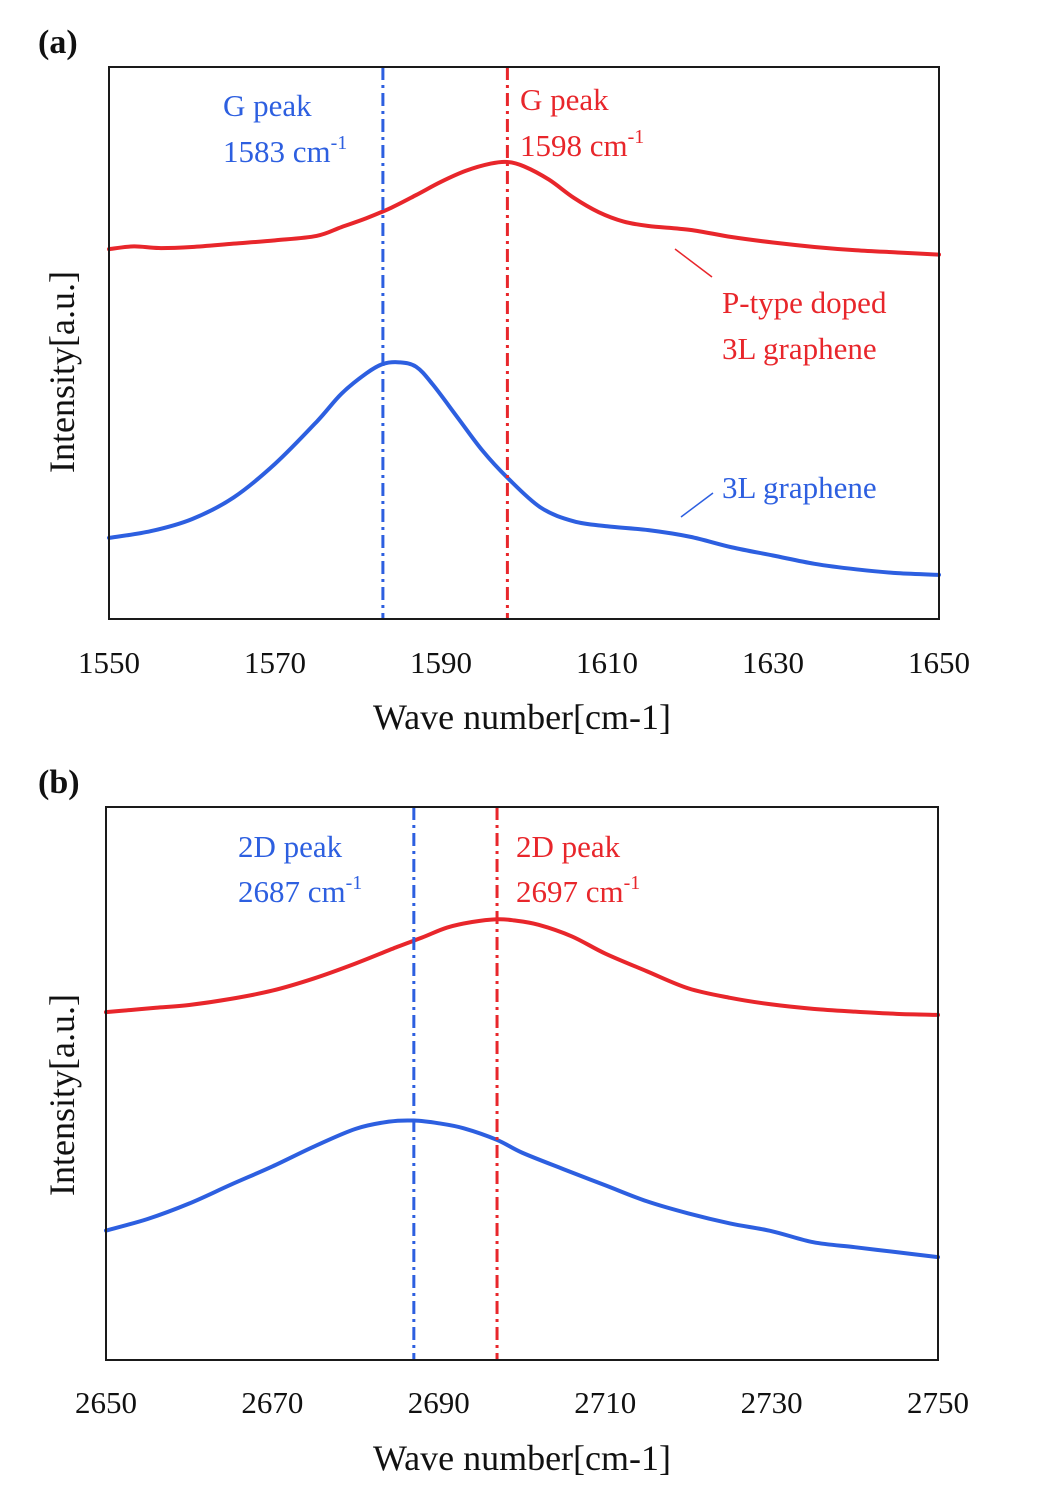 This screenshot has height=1489, width=1038. Describe the element at coordinates (267, 105) in the screenshot. I see `g-peak-blue-title: G peak` at that location.